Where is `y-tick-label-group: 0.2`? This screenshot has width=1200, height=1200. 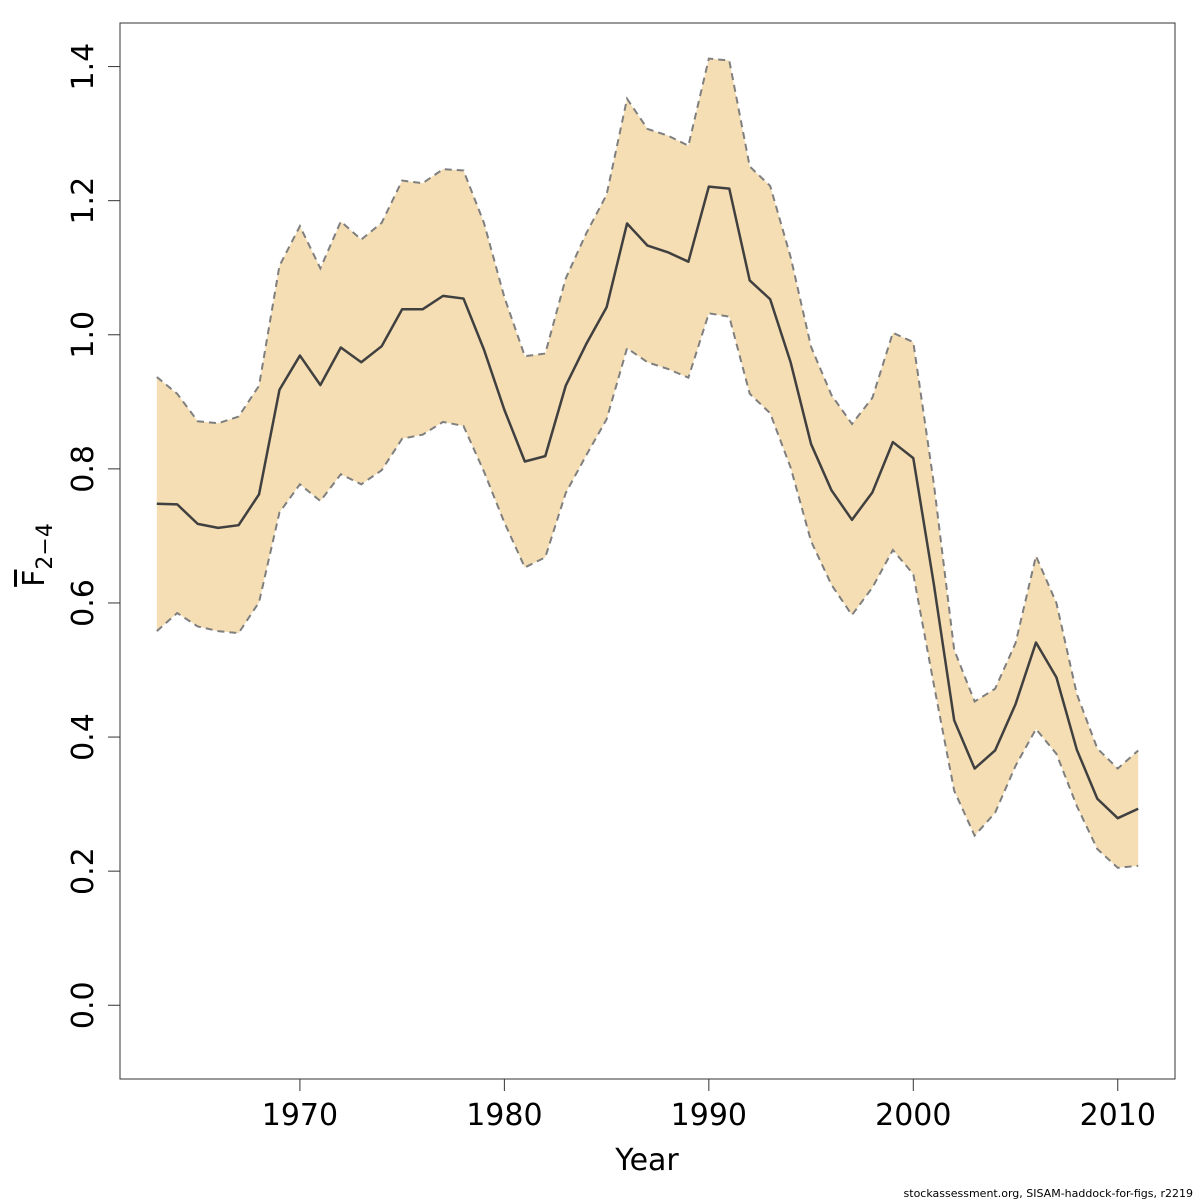
y-tick-label-group: 0.2 is located at coordinates (83, 871).